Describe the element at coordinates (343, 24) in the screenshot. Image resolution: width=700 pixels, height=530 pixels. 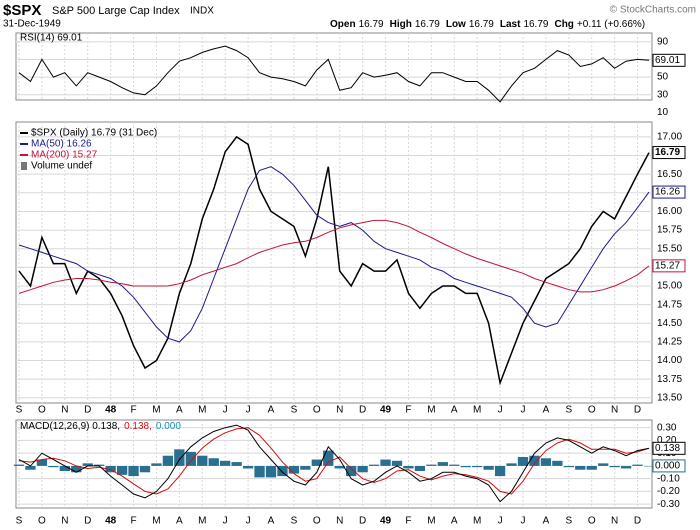
I see `quote-label: Open` at that location.